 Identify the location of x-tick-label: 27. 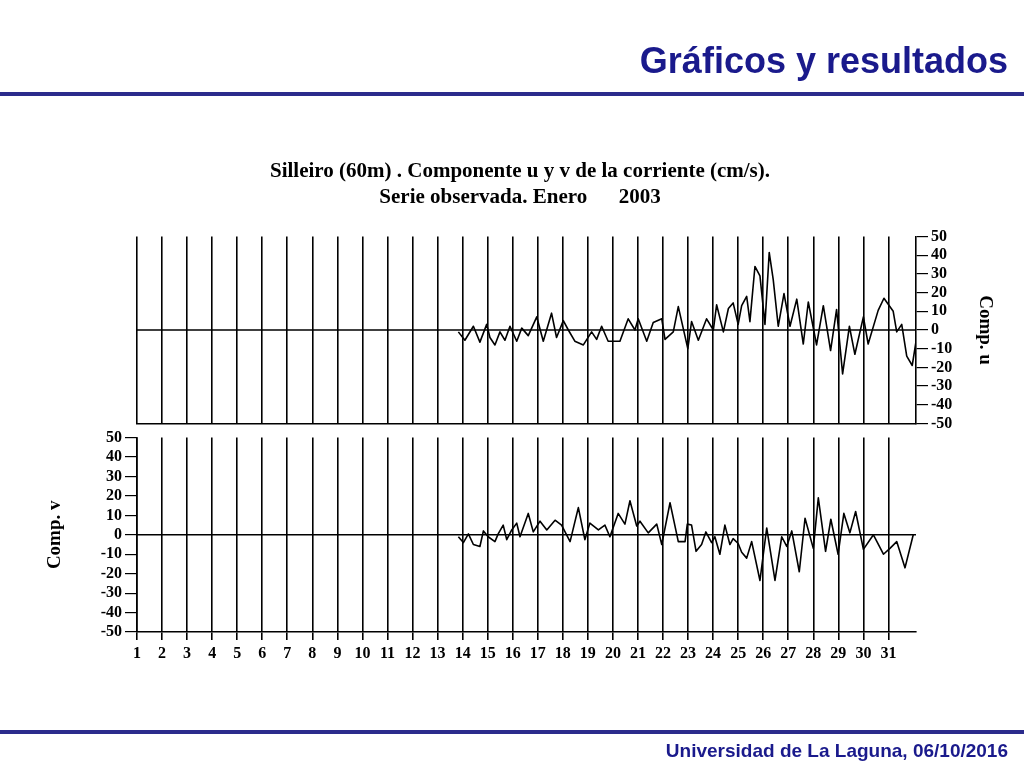
(788, 652).